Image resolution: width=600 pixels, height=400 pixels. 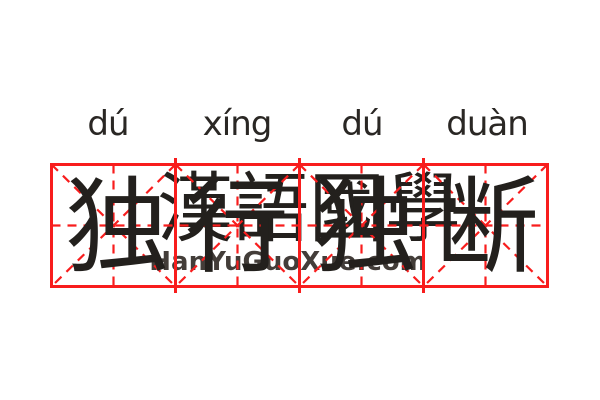 What do you see at coordinates (487, 124) in the screenshot?
I see `pinyin-syllable: duàn` at bounding box center [487, 124].